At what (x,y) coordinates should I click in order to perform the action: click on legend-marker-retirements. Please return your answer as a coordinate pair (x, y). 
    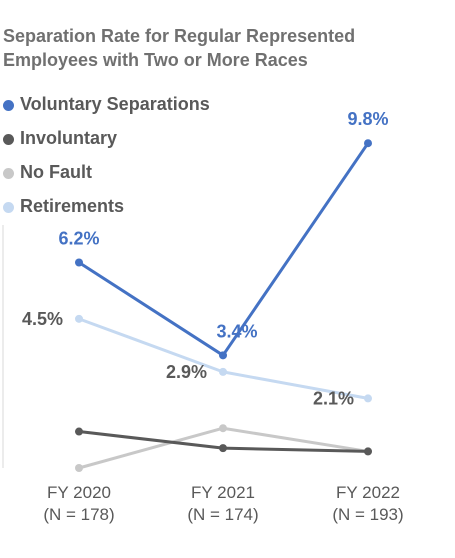
    Looking at the image, I should click on (8, 207).